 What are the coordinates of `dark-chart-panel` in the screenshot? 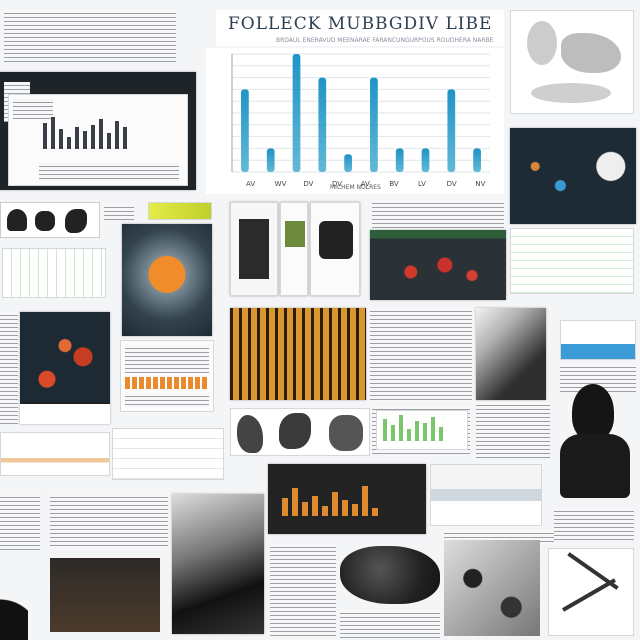 It's located at (98, 131).